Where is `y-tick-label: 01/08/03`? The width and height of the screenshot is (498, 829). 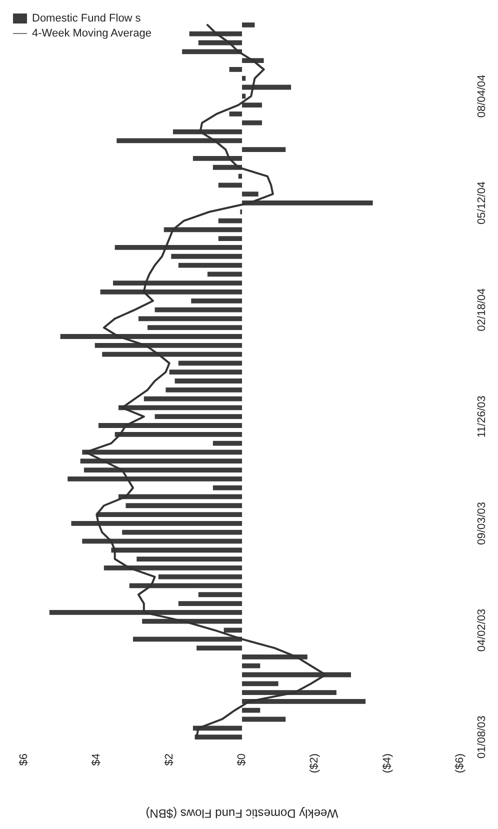
y-tick-label: 01/08/03 is located at coordinates (482, 737).